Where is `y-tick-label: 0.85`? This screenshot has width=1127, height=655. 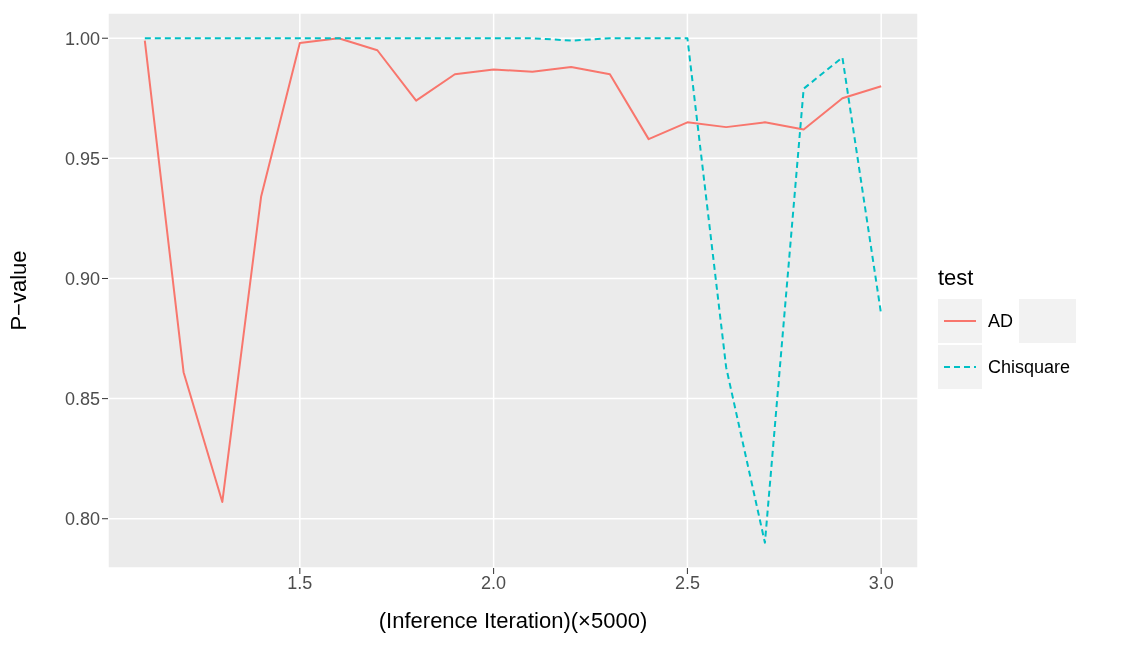
y-tick-label: 0.85 is located at coordinates (82, 399).